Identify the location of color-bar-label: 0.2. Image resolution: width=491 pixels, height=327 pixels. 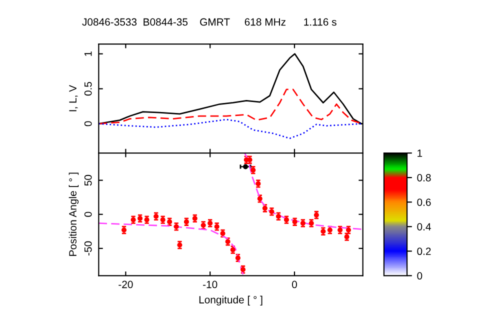
(424, 252).